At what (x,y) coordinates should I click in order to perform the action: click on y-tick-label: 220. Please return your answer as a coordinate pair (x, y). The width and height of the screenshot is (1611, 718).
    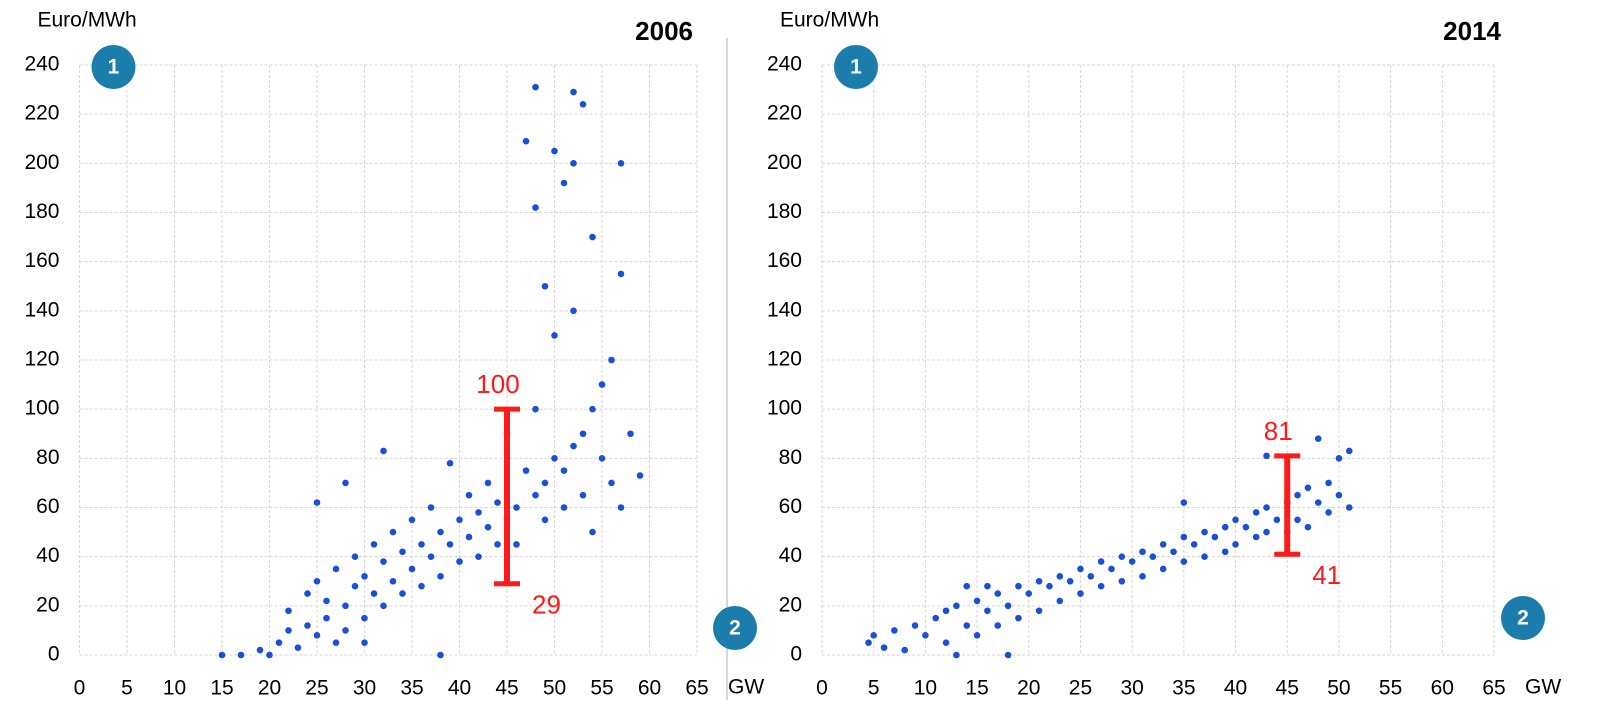
    Looking at the image, I should click on (41, 113).